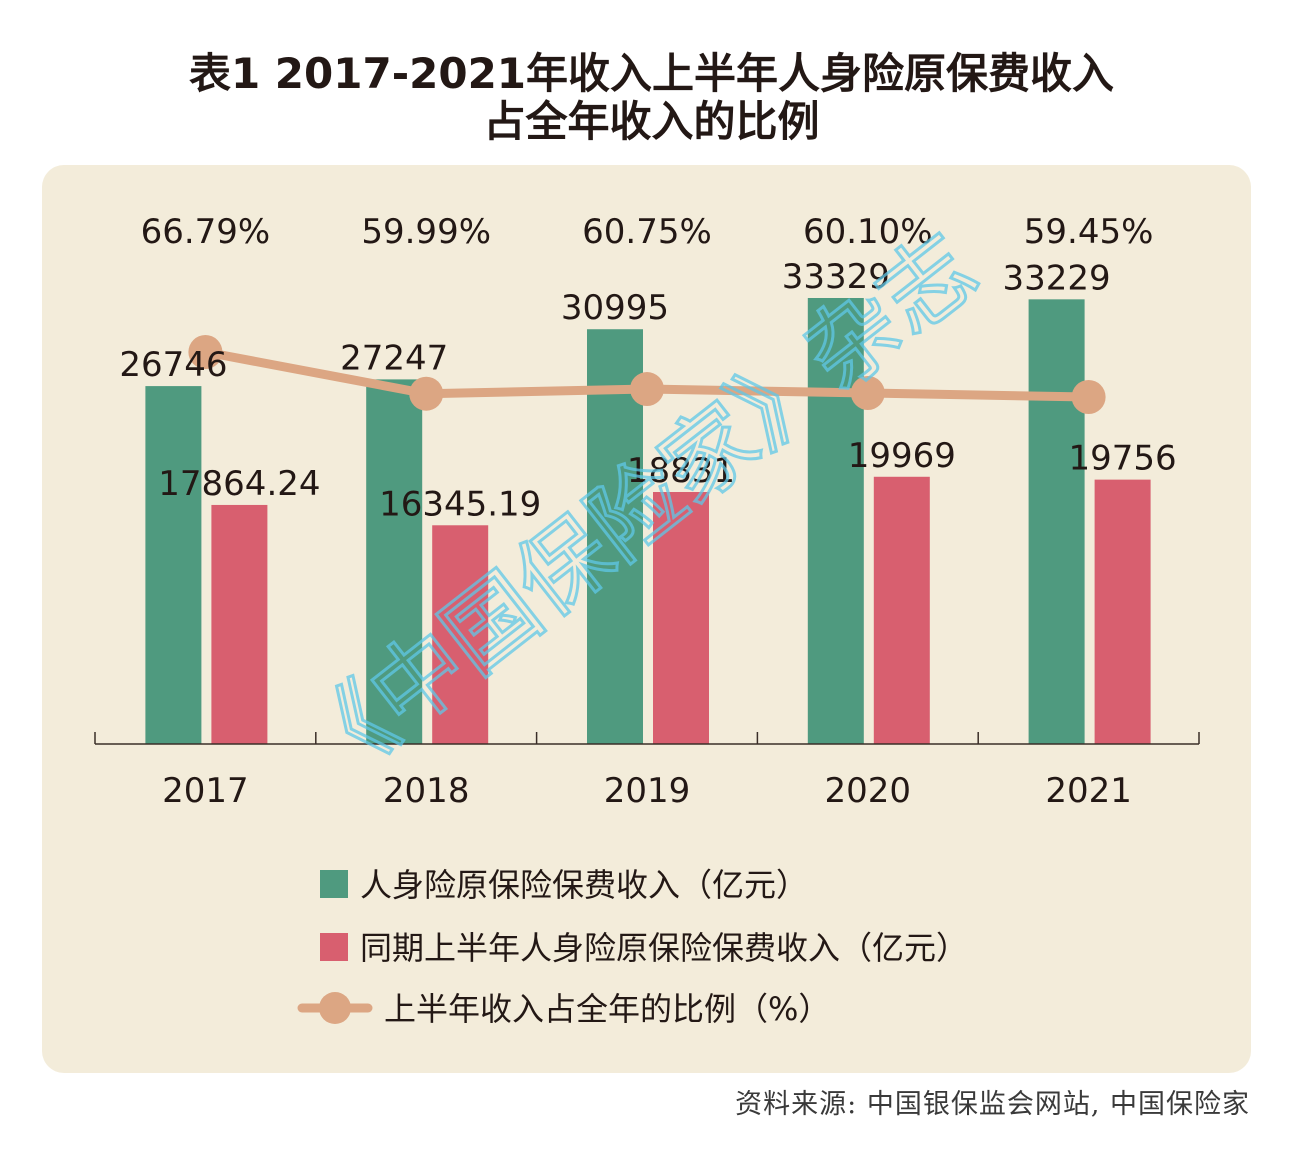 Image resolution: width=1303 pixels, height=1154 pixels. I want to click on ratio-label-2020: 60.10%, so click(868, 232).